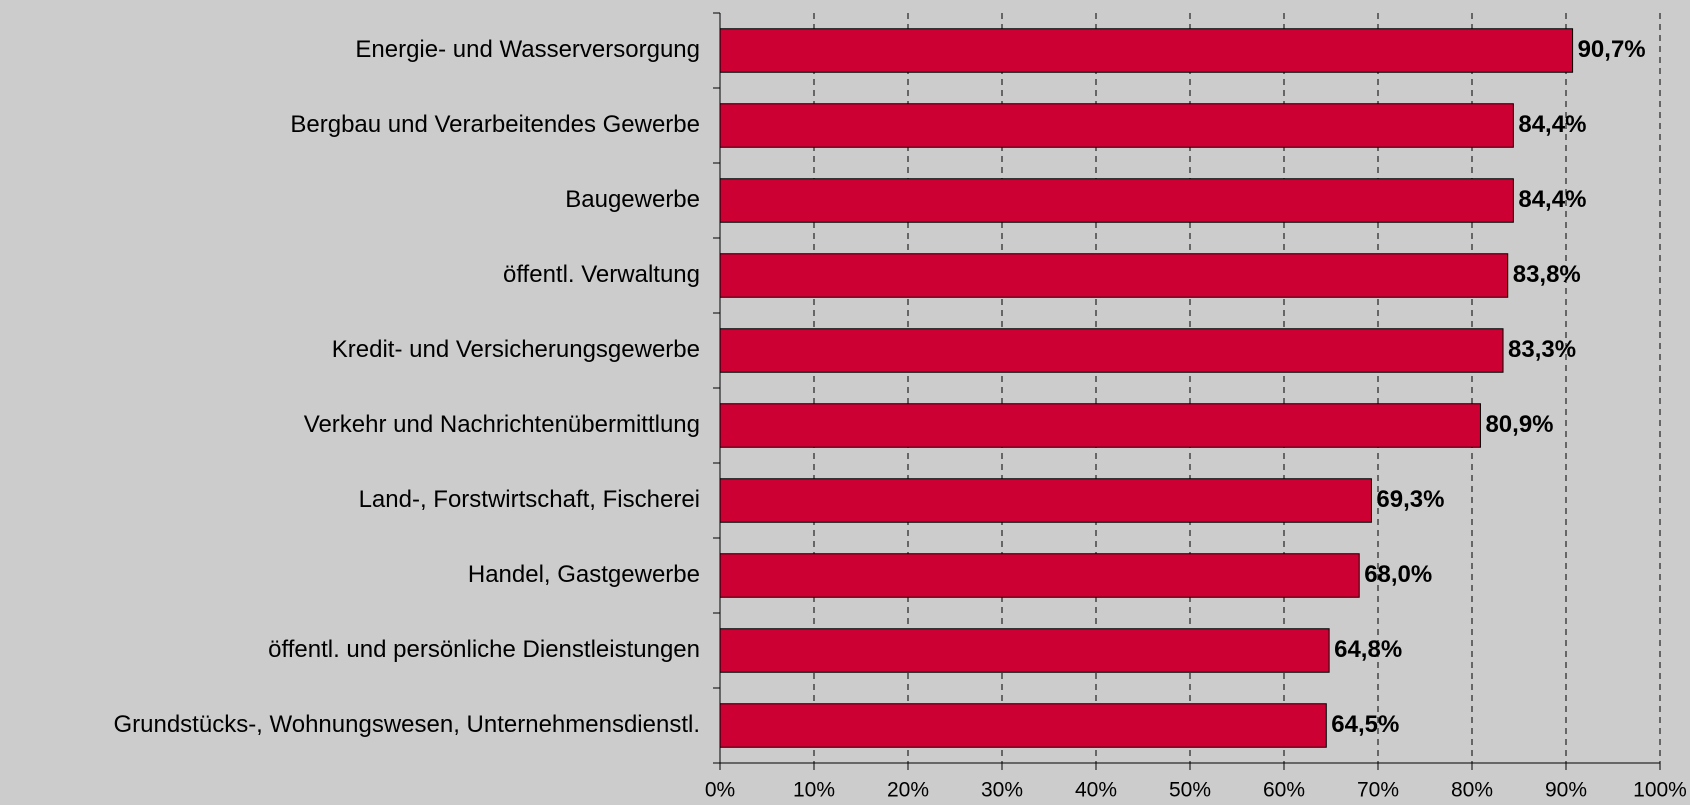 The width and height of the screenshot is (1690, 805). Describe the element at coordinates (1368, 649) in the screenshot. I see `value-label: 64,8%` at that location.